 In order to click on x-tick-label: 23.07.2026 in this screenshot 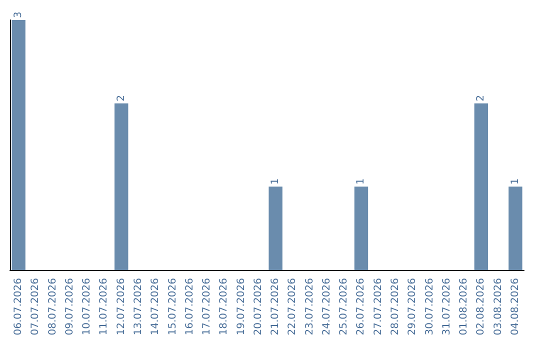, I will do `click(310, 307)`.